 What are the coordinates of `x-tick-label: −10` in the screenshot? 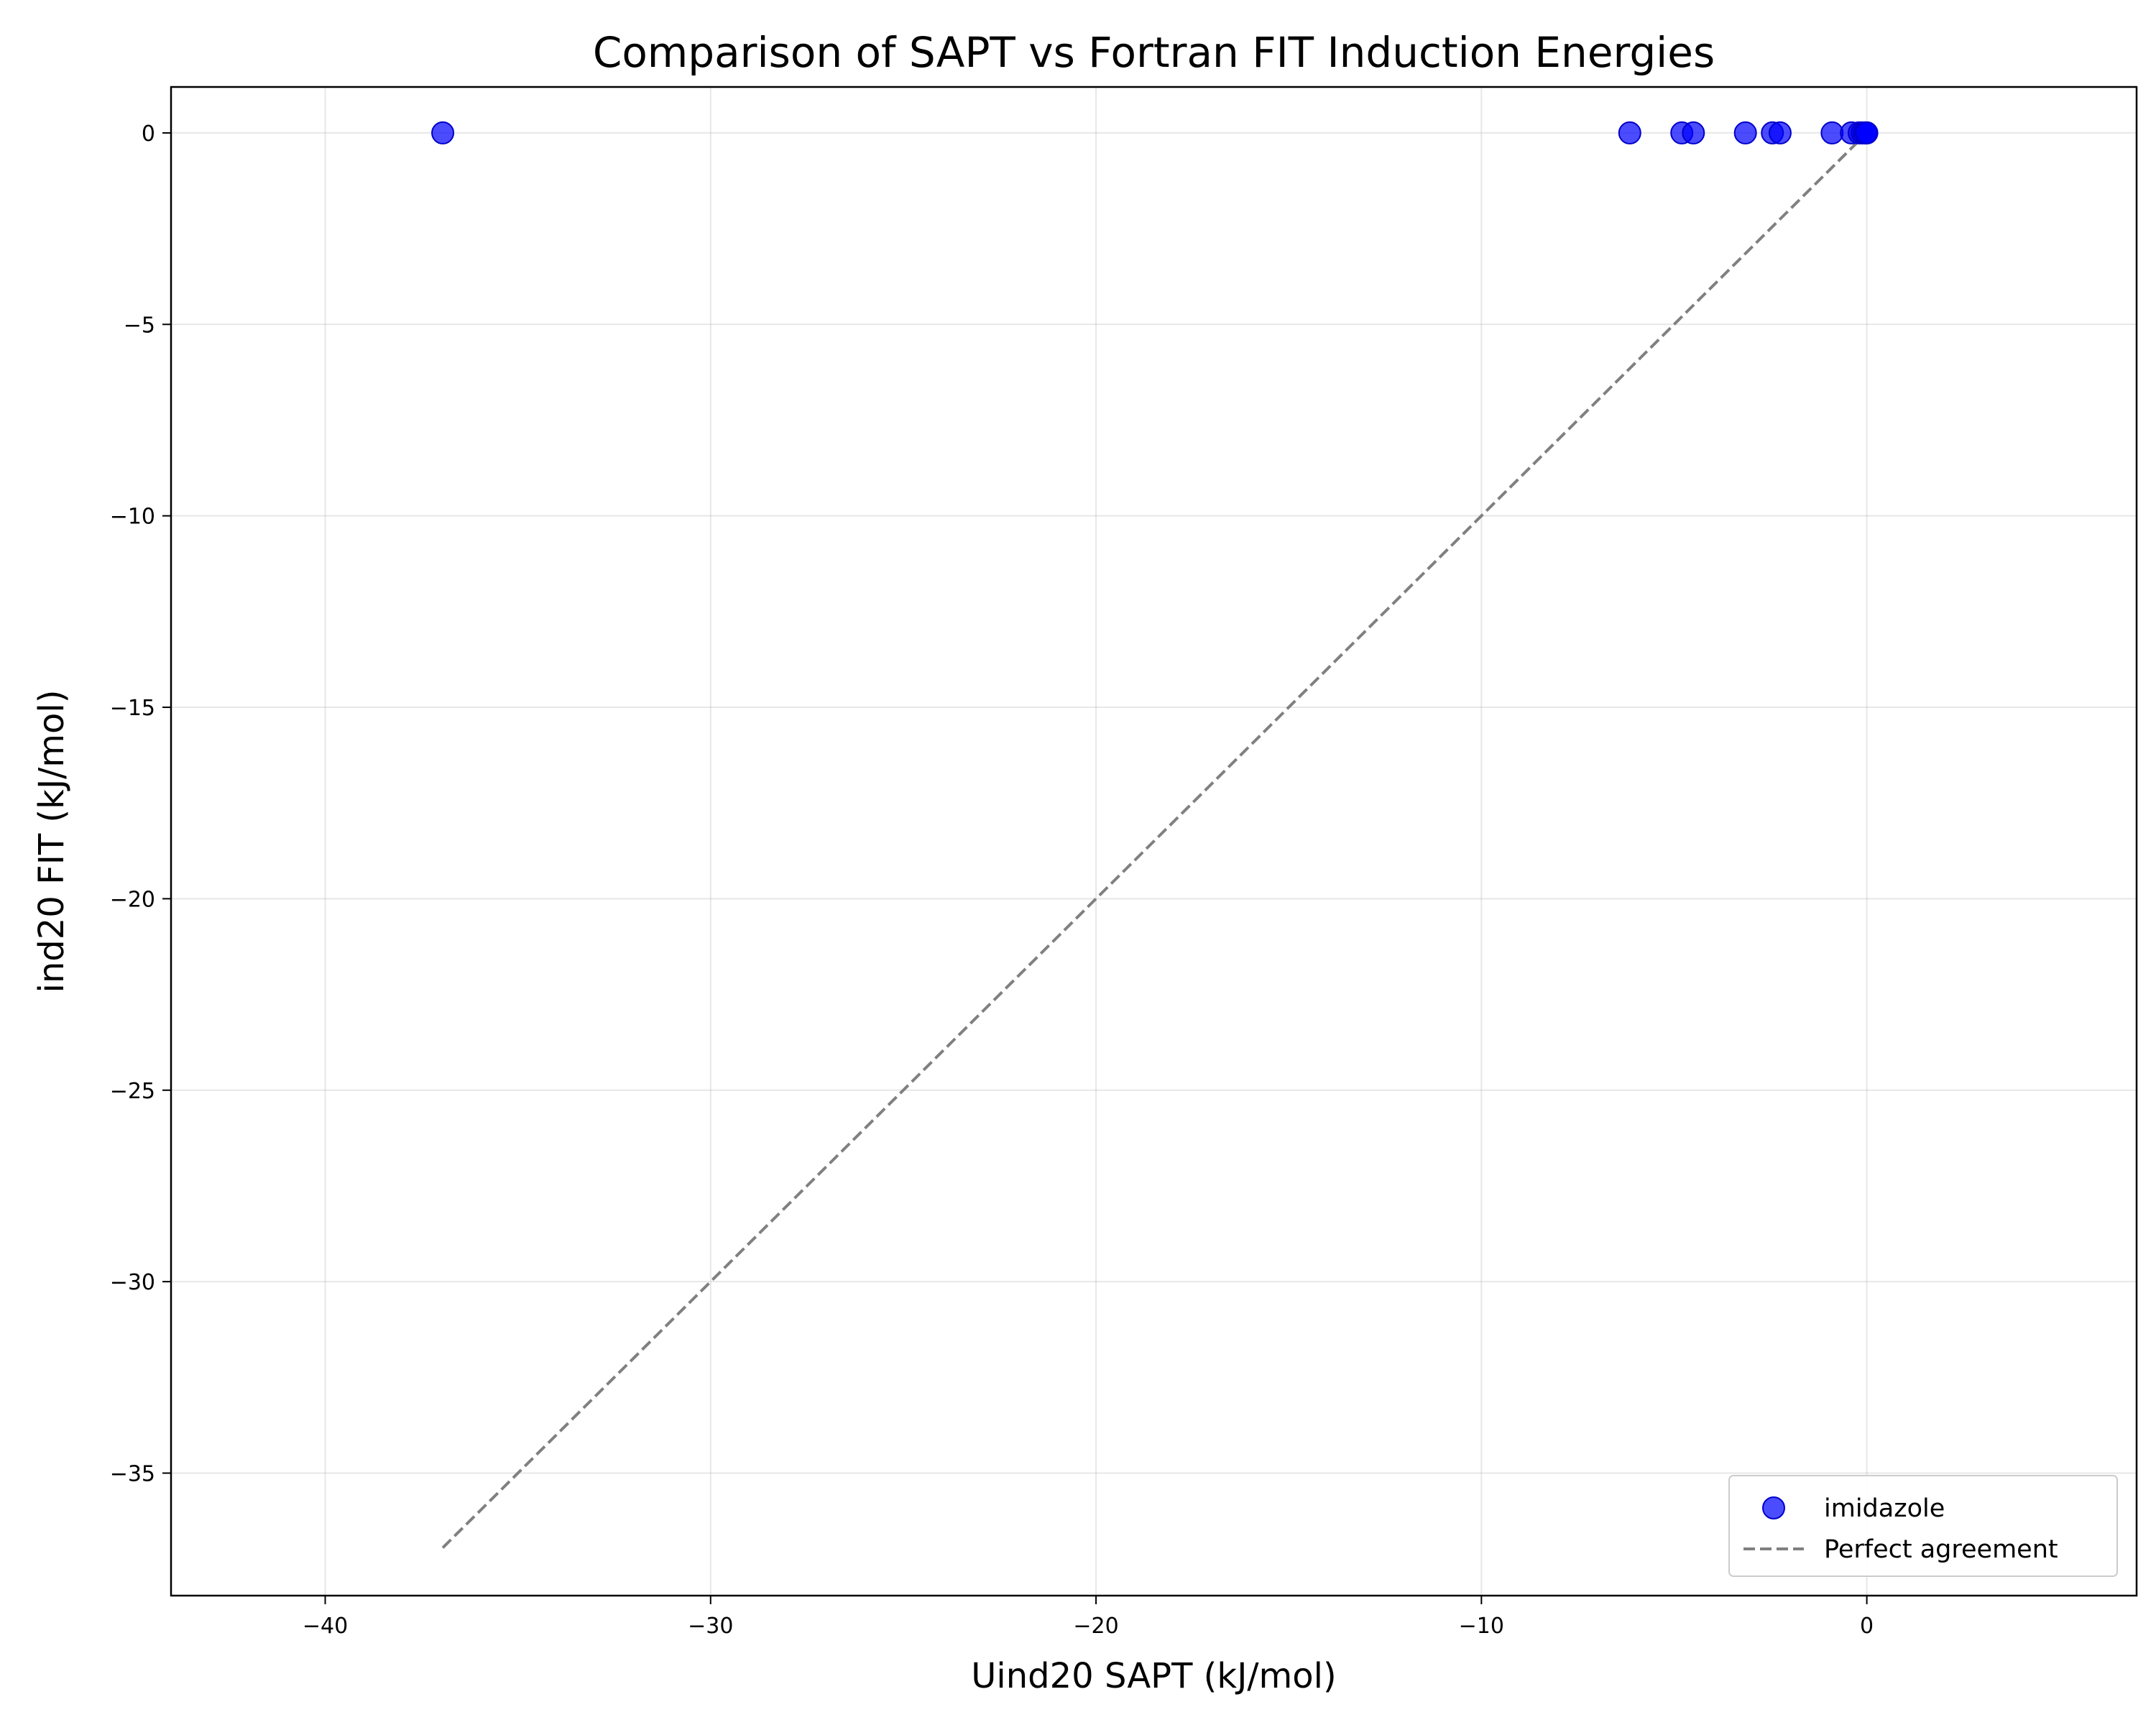 It's located at (1481, 1626).